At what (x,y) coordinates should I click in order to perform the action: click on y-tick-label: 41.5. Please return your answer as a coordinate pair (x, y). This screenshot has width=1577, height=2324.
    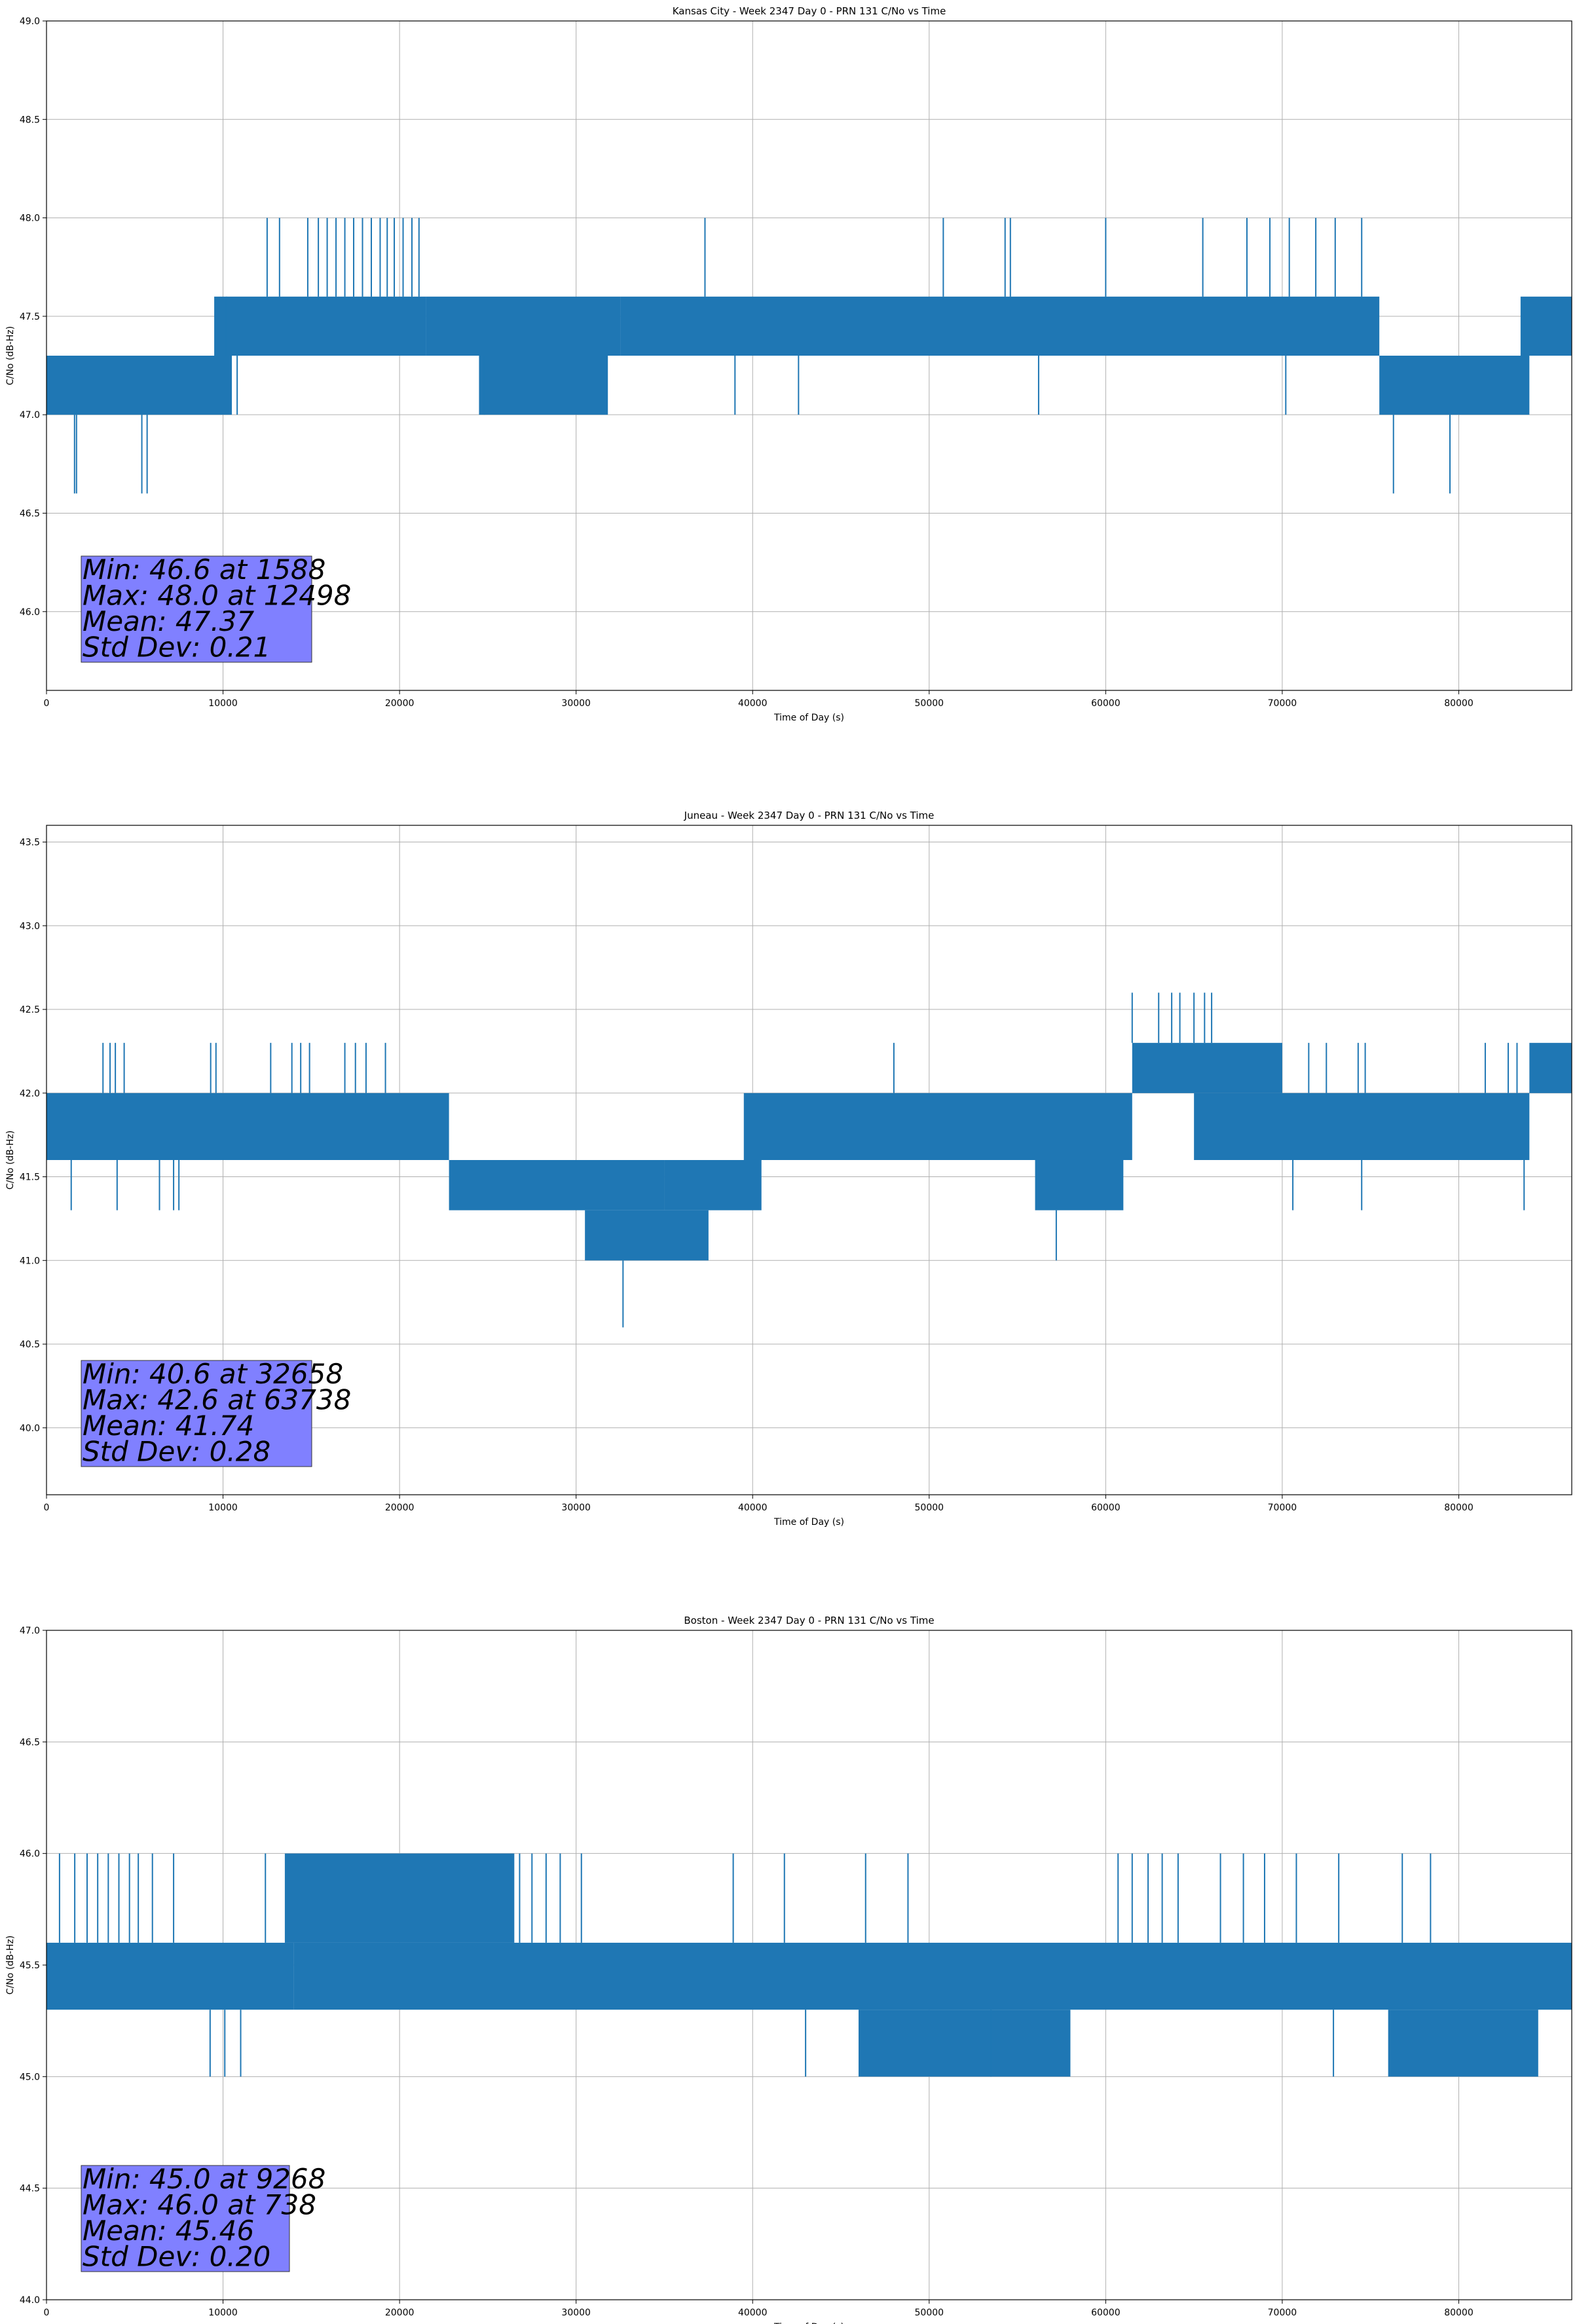
    Looking at the image, I should click on (30, 1177).